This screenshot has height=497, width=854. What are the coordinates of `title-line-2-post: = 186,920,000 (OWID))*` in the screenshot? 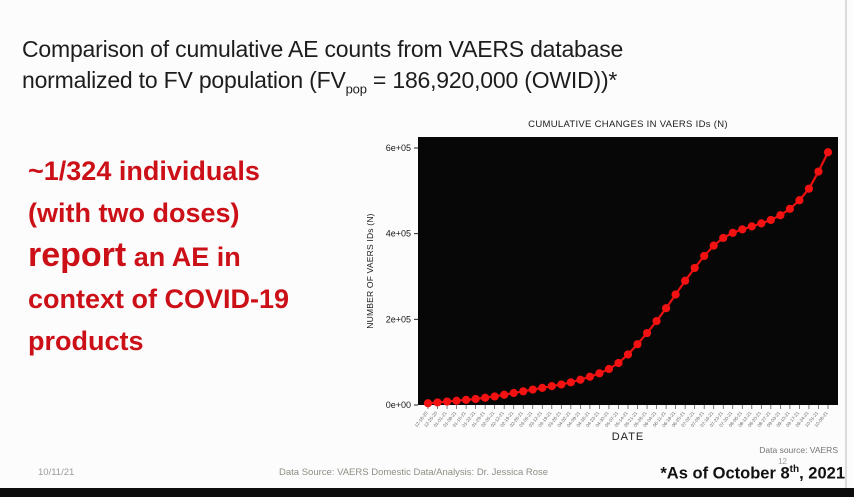 It's located at (492, 80).